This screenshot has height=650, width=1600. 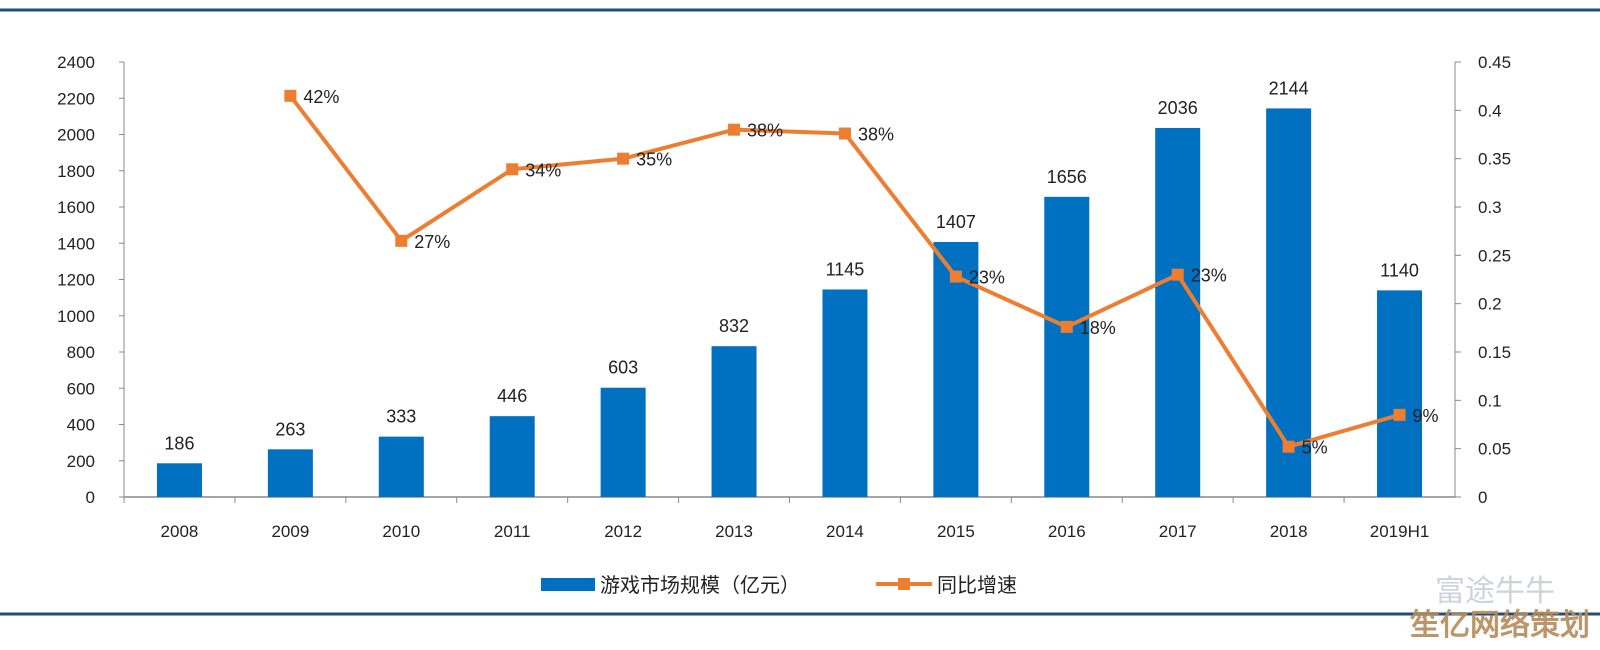 What do you see at coordinates (734, 326) in the screenshot?
I see `bar-label: 832` at bounding box center [734, 326].